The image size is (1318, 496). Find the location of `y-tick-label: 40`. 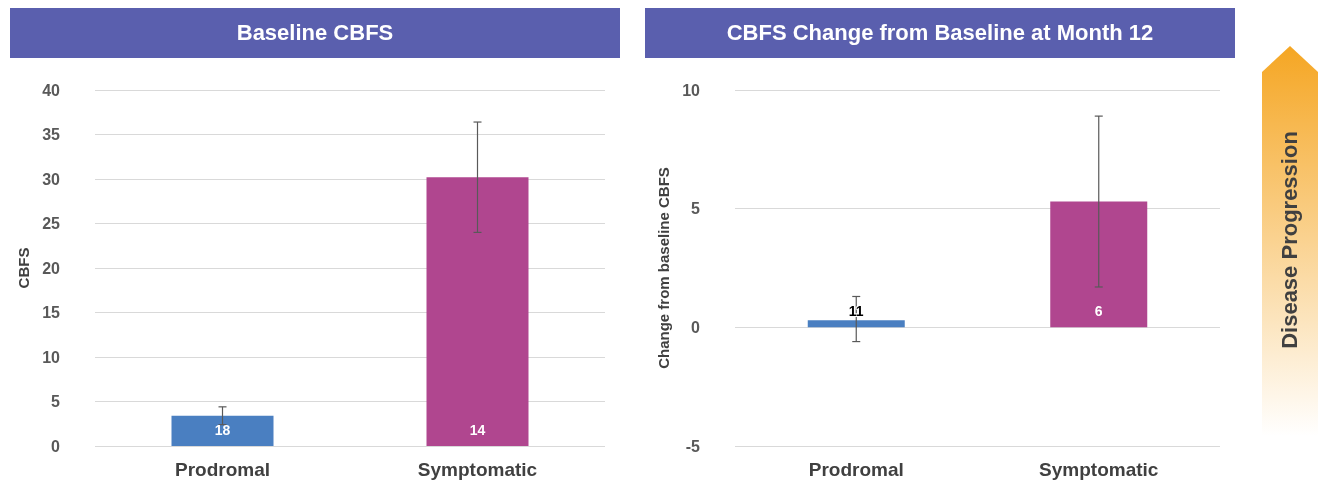

y-tick-label: 40 is located at coordinates (51, 90).